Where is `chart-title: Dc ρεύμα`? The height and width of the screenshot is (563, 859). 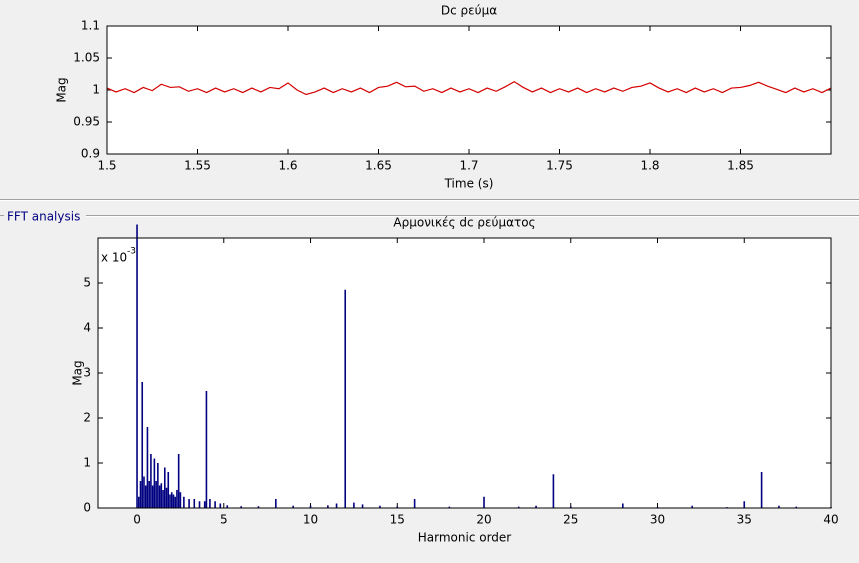
chart-title: Dc ρεύμα is located at coordinates (469, 11).